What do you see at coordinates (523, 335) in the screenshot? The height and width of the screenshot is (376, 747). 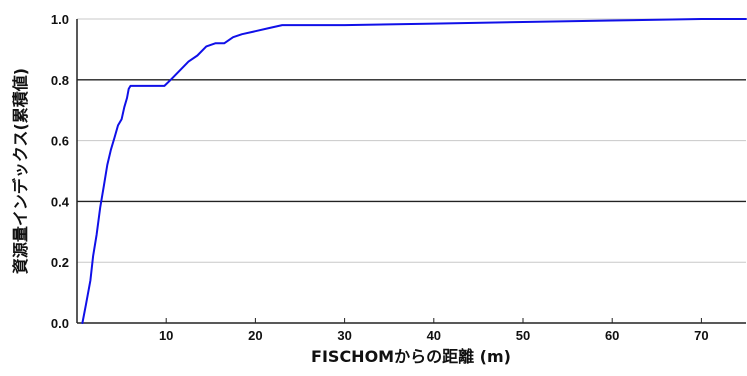 I see `x-tick-label-4: 50` at bounding box center [523, 335].